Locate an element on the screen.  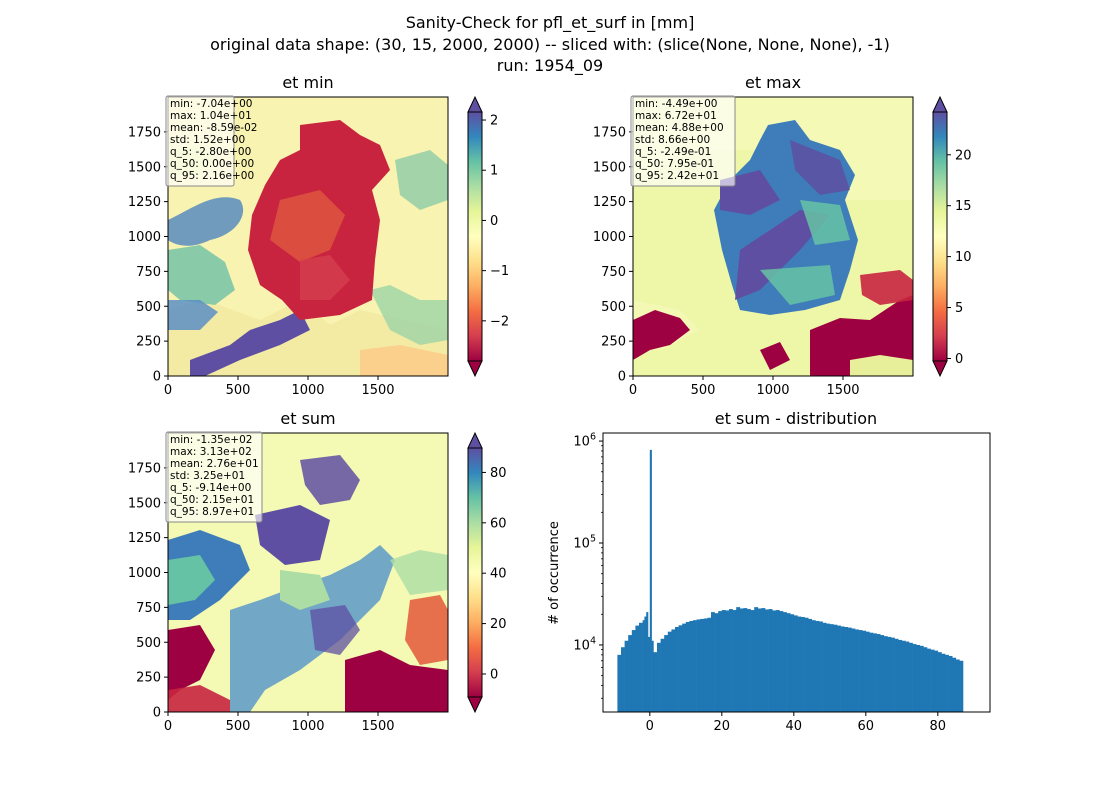
colorbar-tick-label: −2 is located at coordinates (499, 321).